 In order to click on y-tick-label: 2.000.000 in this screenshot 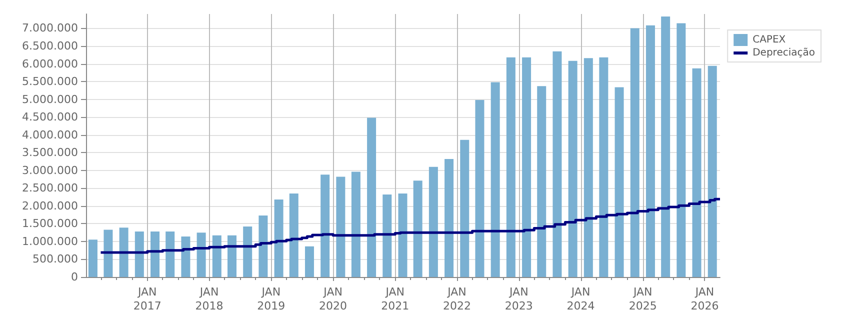, I will do `click(50, 205)`.